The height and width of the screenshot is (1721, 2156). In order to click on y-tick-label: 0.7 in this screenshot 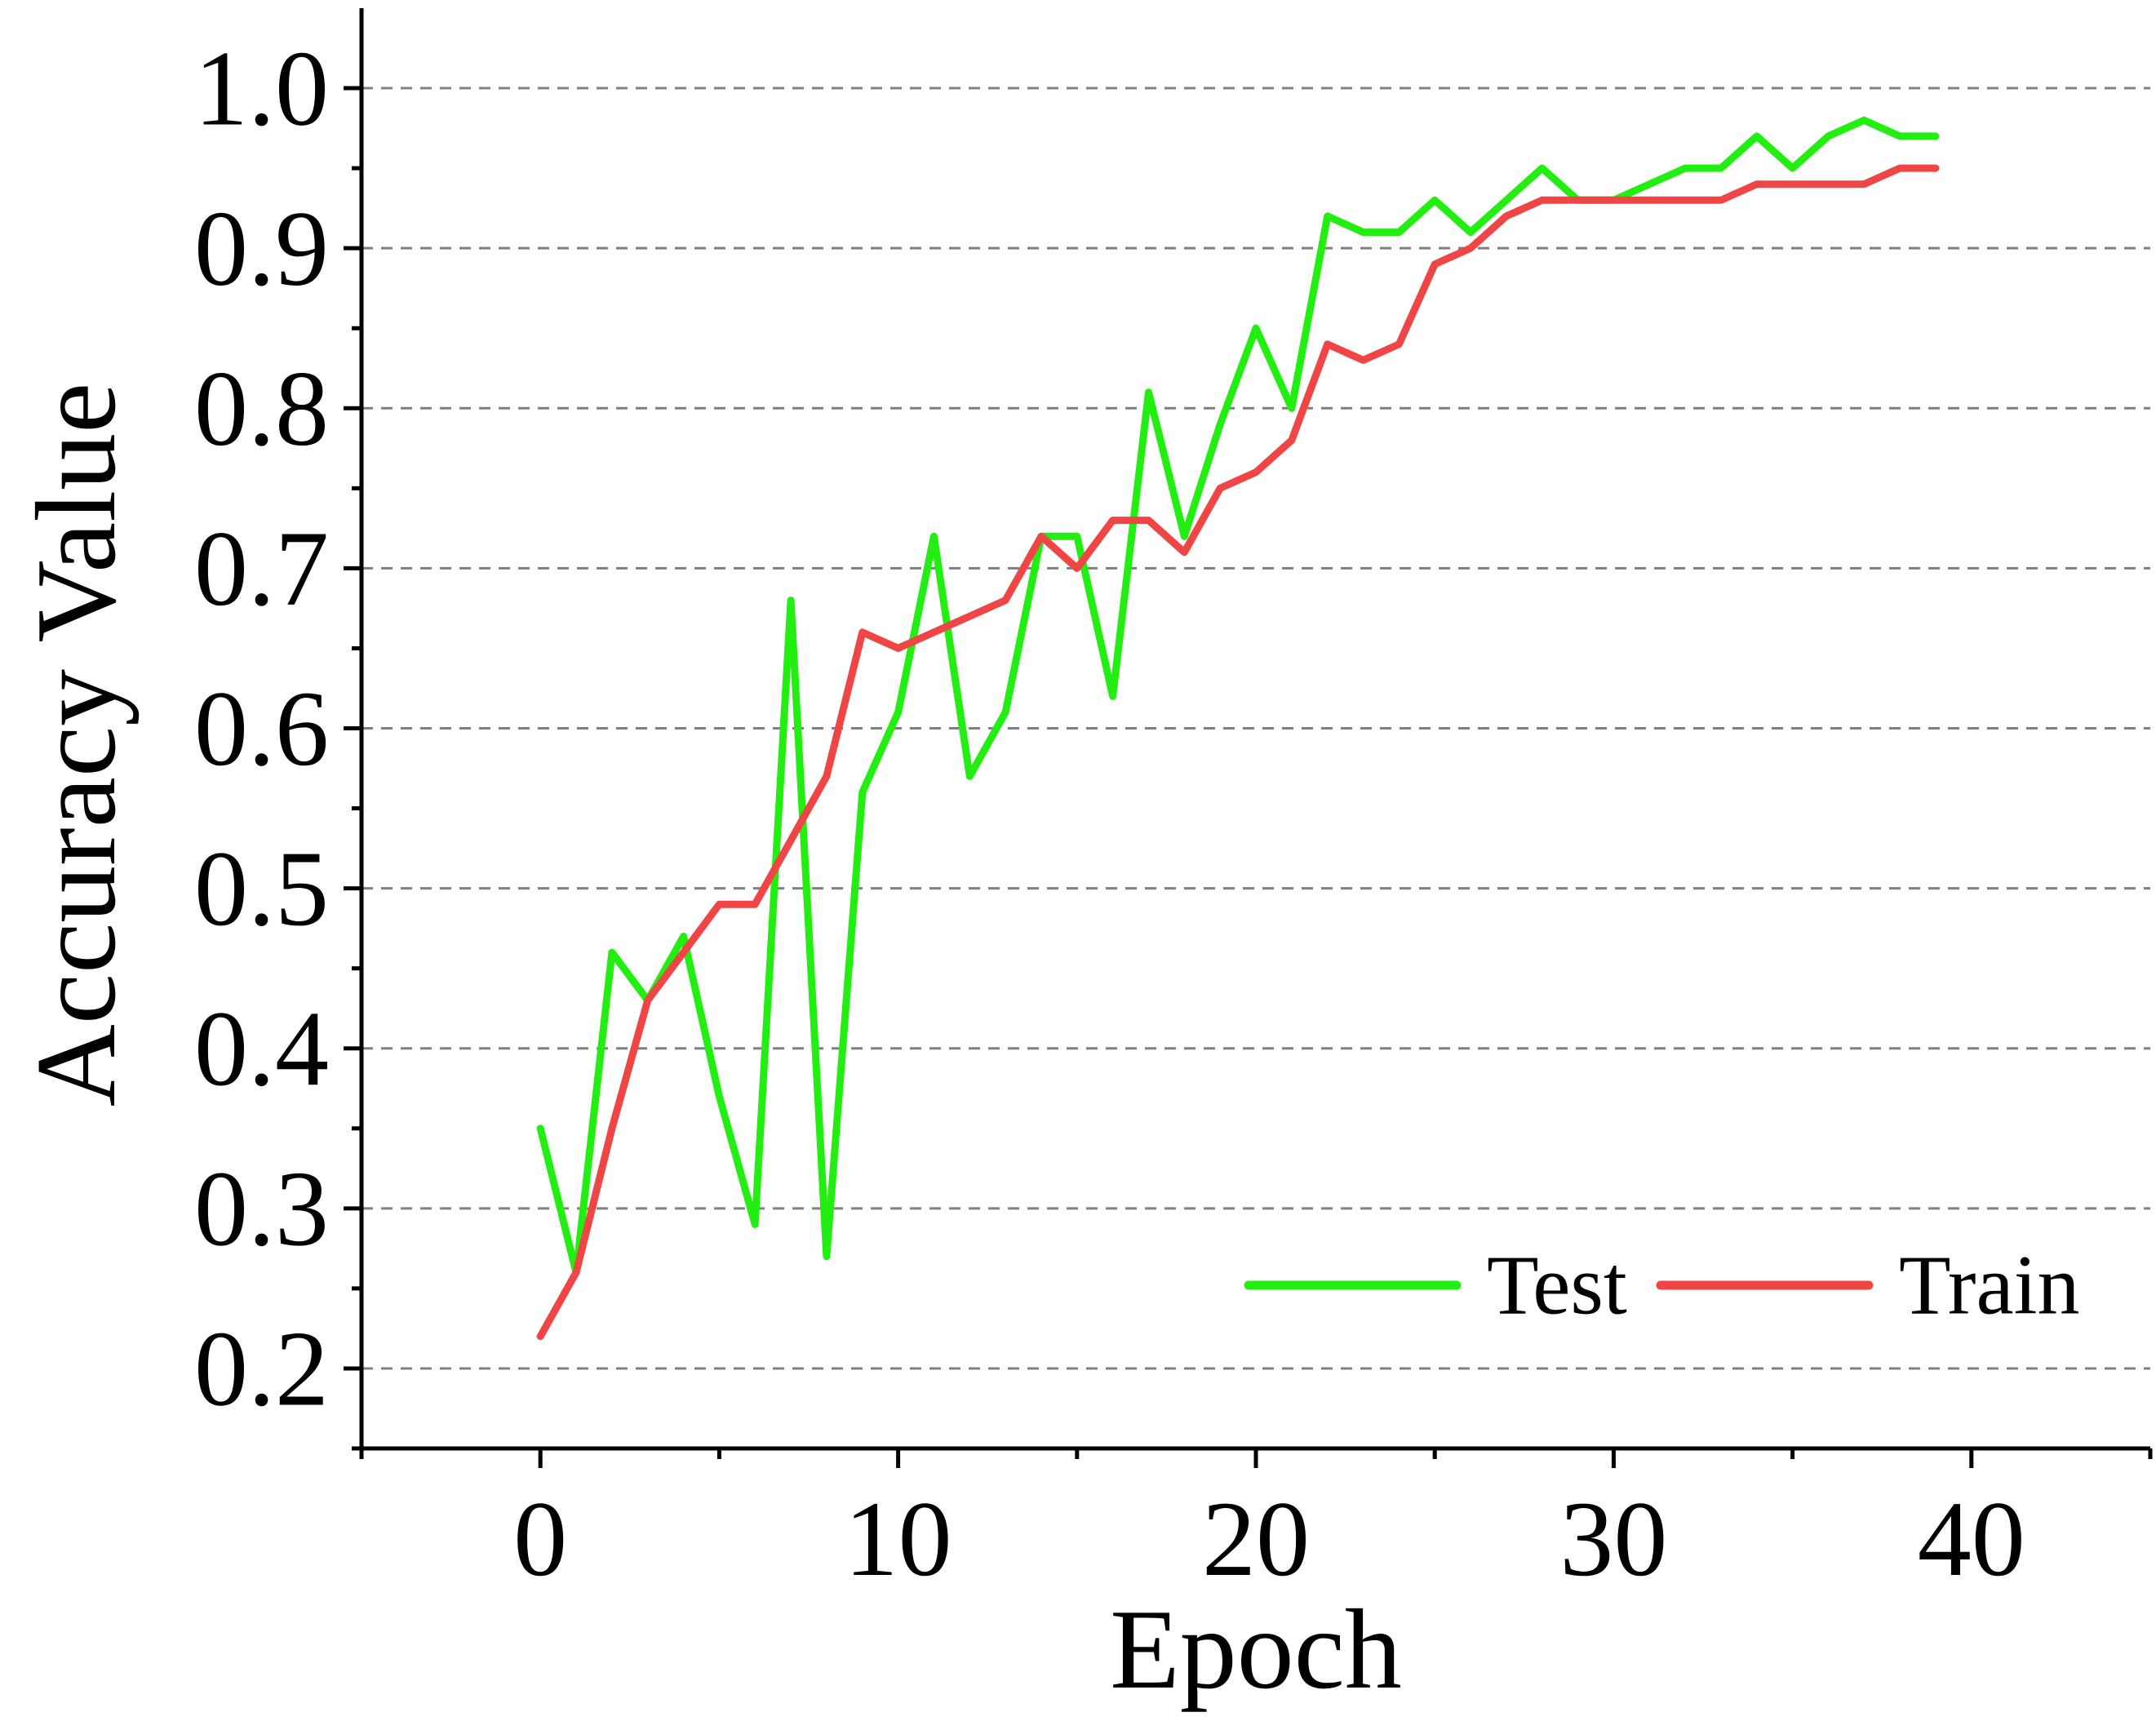, I will do `click(261, 568)`.